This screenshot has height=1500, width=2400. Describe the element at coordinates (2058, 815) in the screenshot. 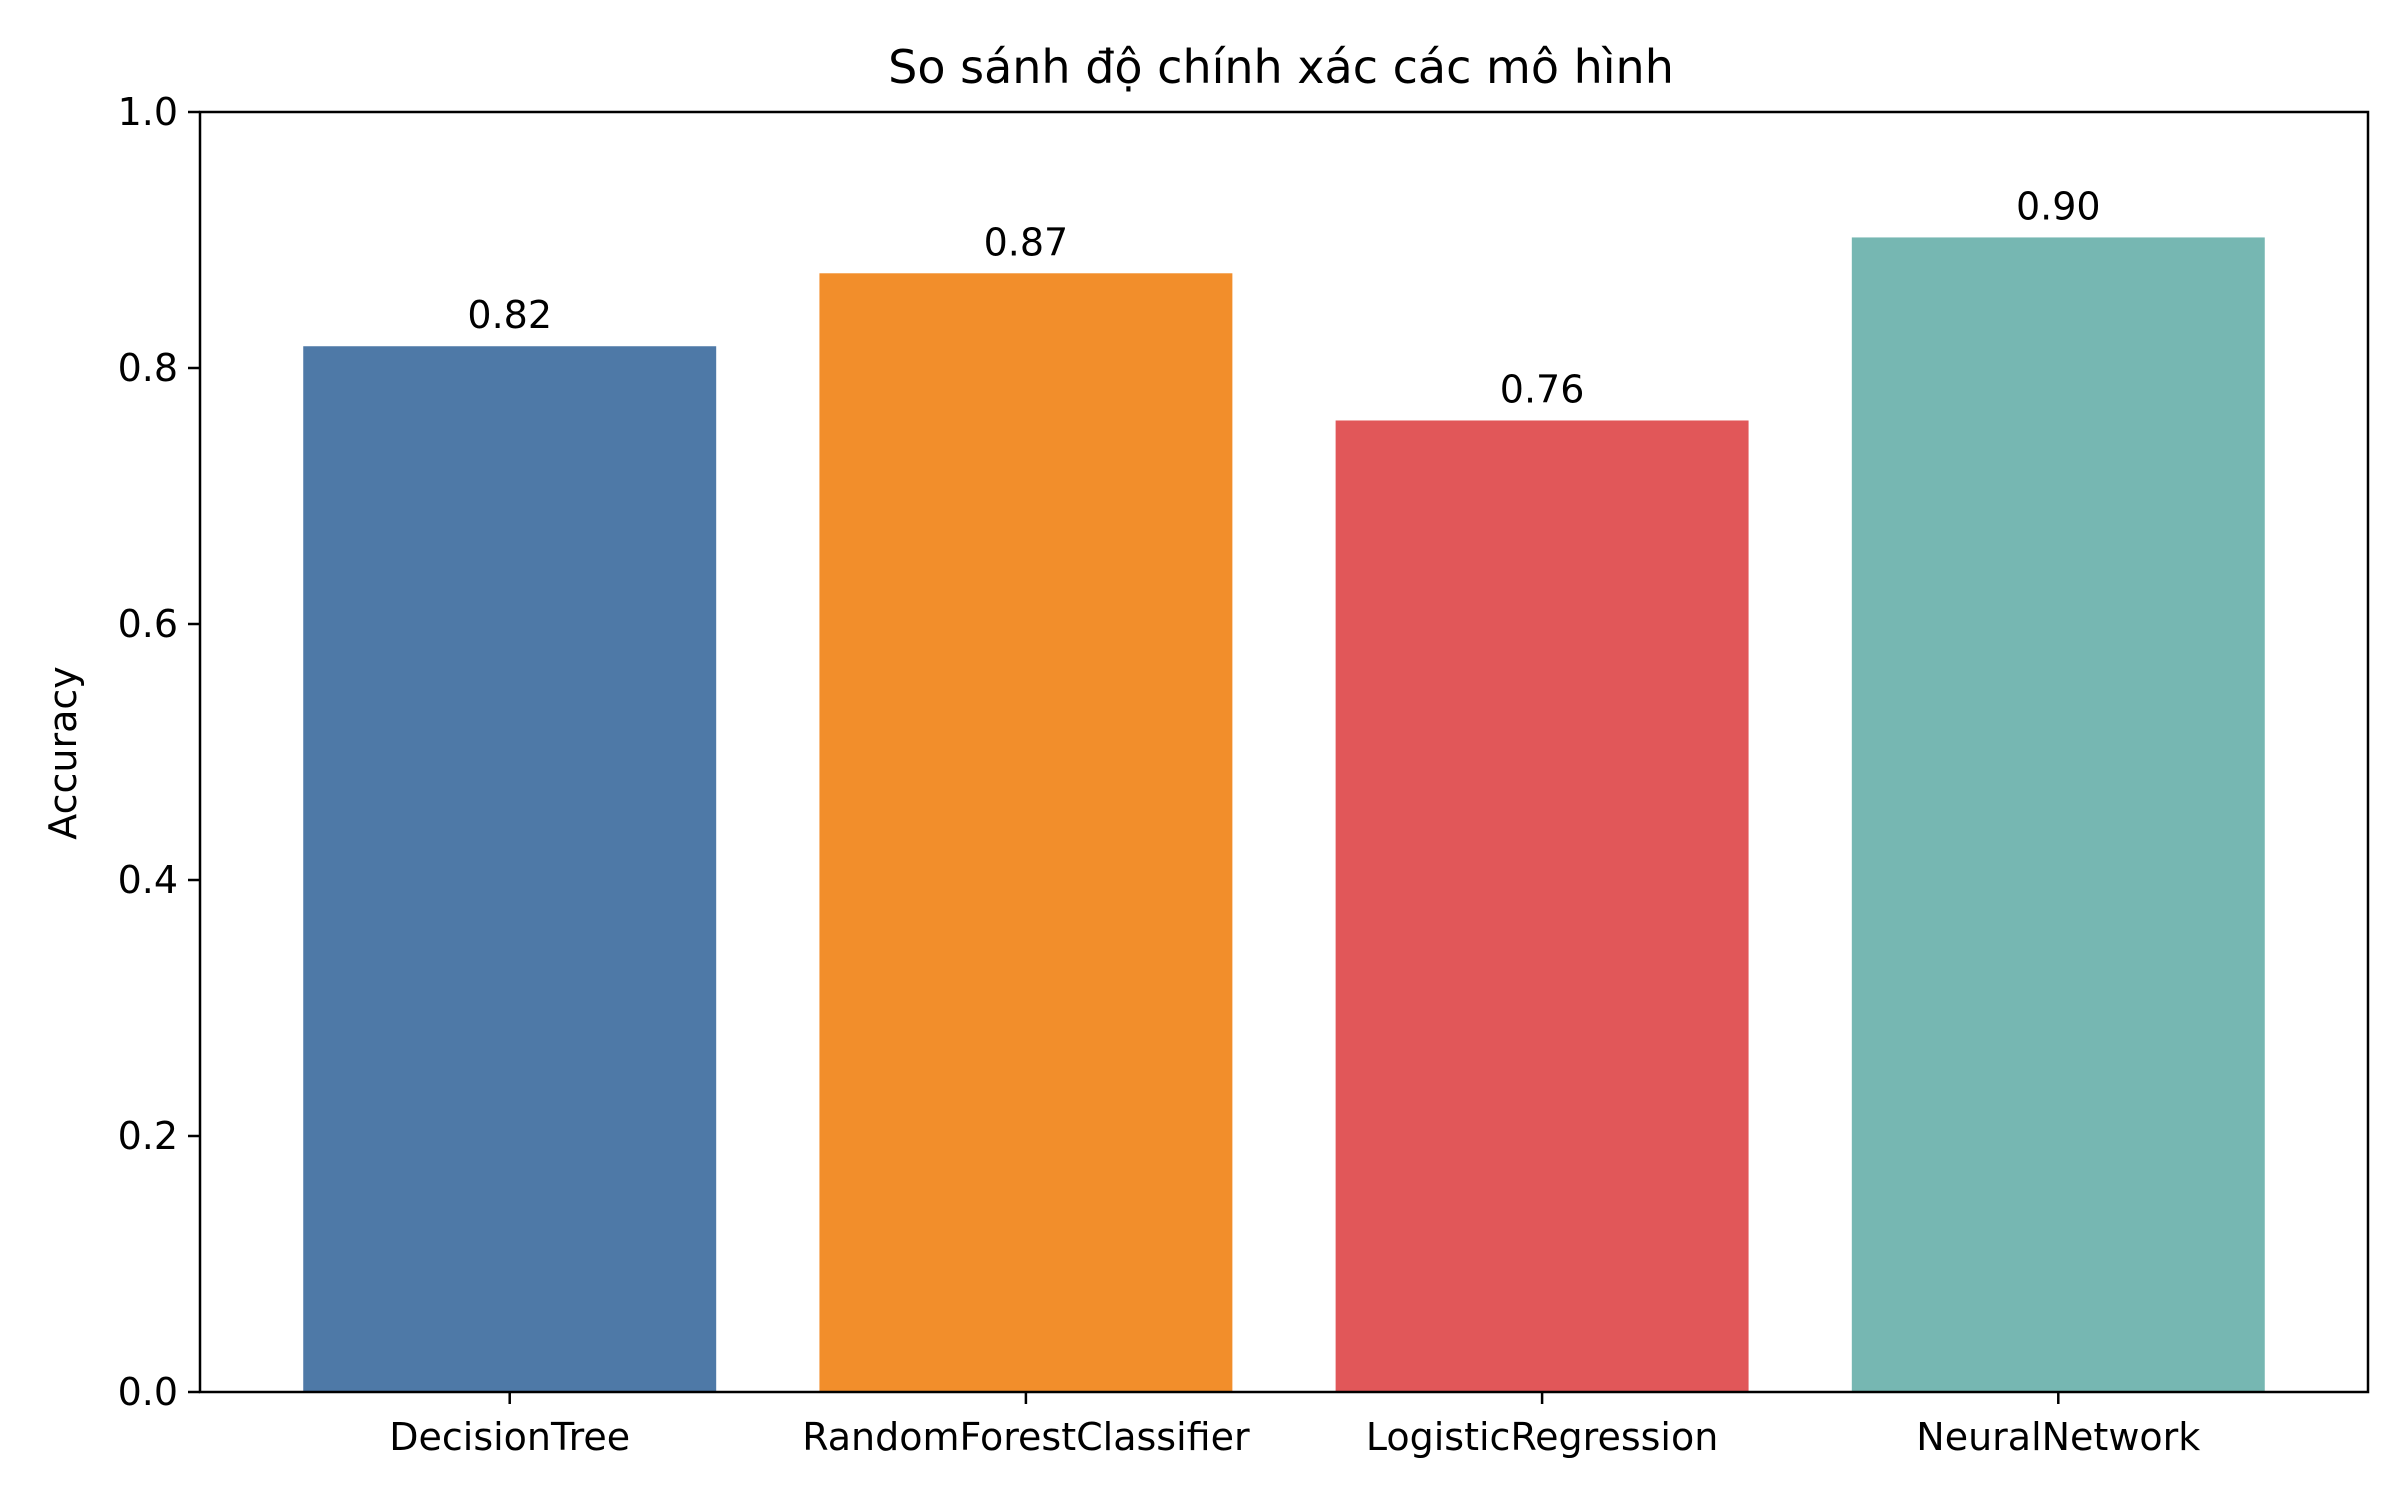

I see `bar-neuralnetwork` at that location.